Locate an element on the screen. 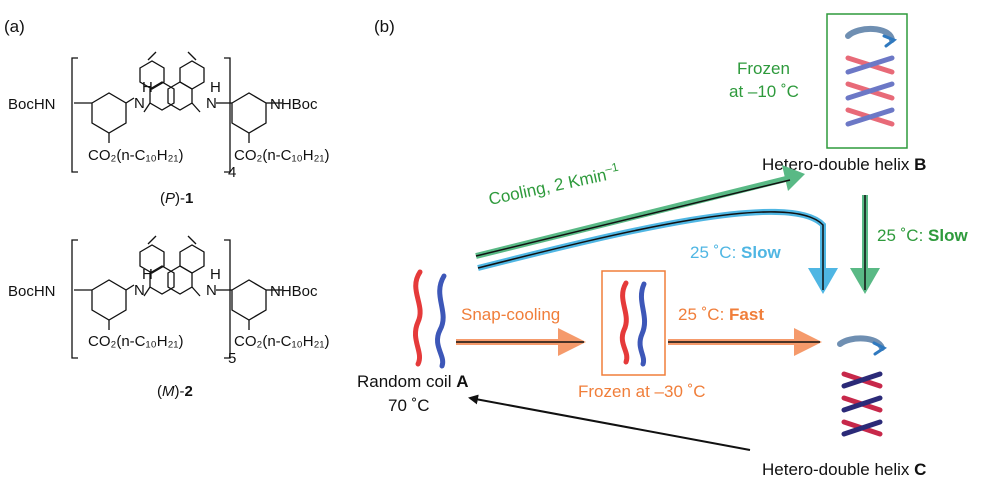  frozen-30-coil-icon is located at coordinates (633, 323).